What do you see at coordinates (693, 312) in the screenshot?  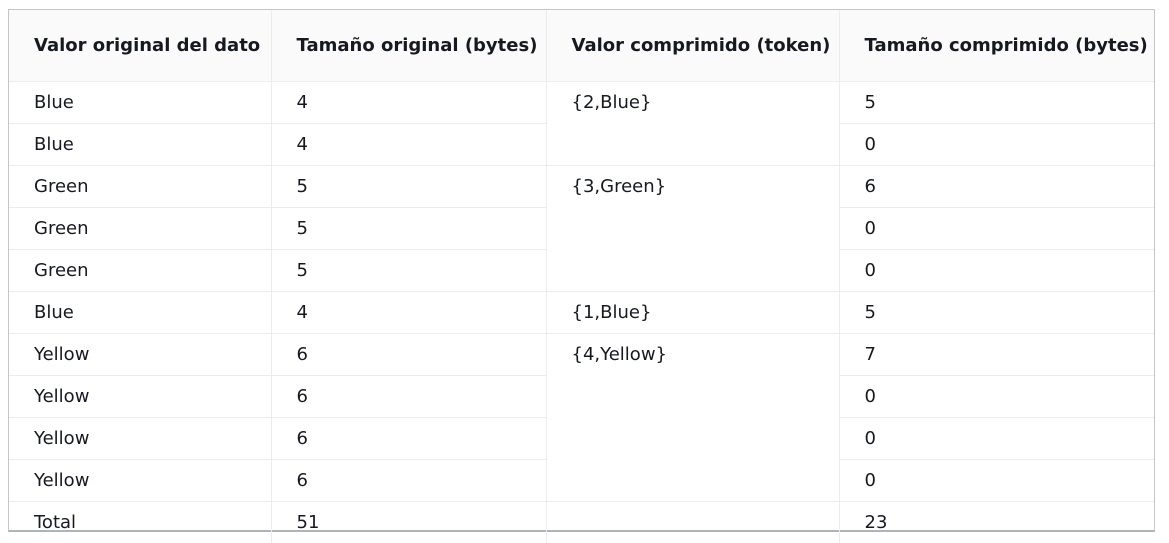 I see `cell-compressed-token: {1,Blue}` at bounding box center [693, 312].